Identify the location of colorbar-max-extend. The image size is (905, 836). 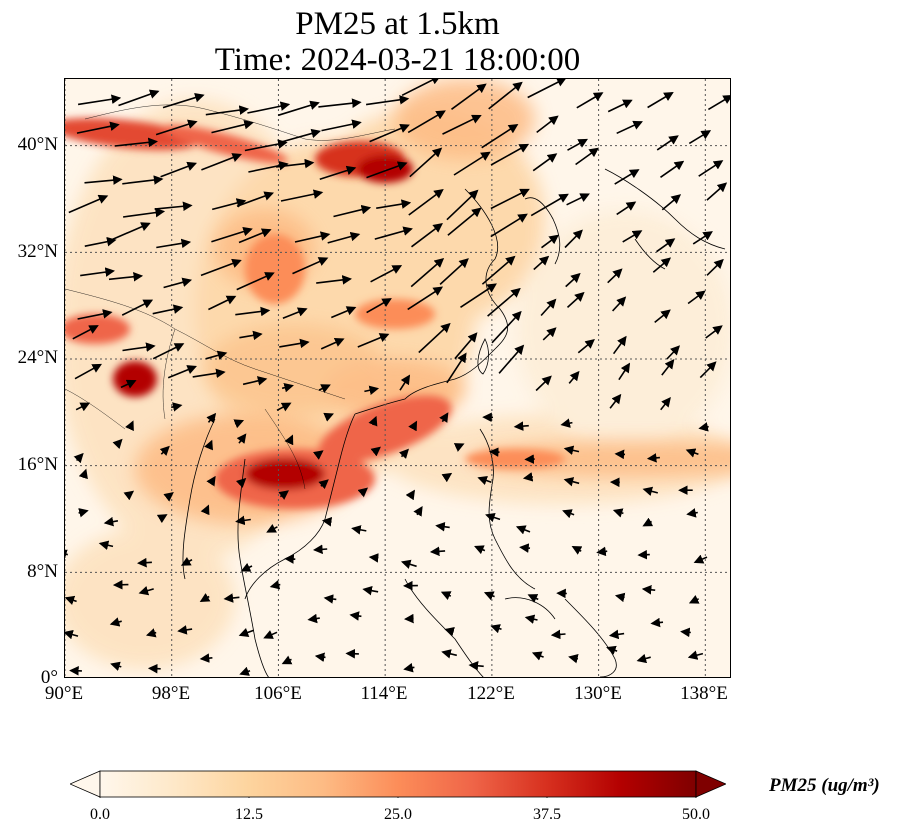
(710, 784).